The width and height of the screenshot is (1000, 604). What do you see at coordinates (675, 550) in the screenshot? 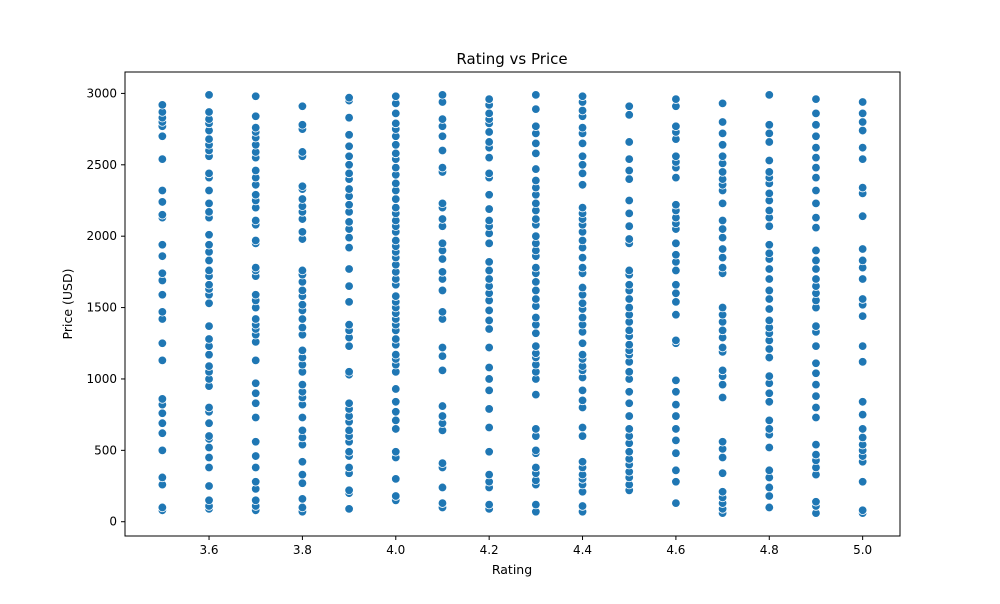
I see `x-tick-label: 4.6` at bounding box center [675, 550].